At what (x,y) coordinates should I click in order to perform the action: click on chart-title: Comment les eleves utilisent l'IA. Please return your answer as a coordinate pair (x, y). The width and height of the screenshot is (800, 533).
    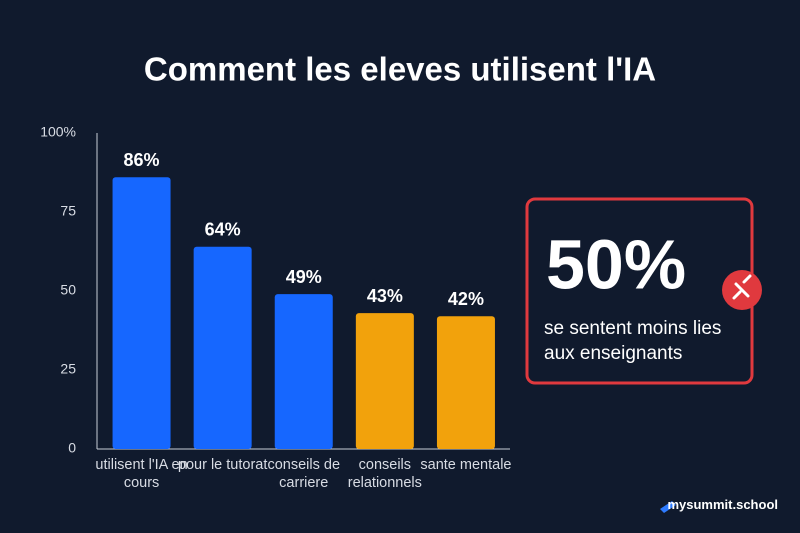
    Looking at the image, I should click on (400, 69).